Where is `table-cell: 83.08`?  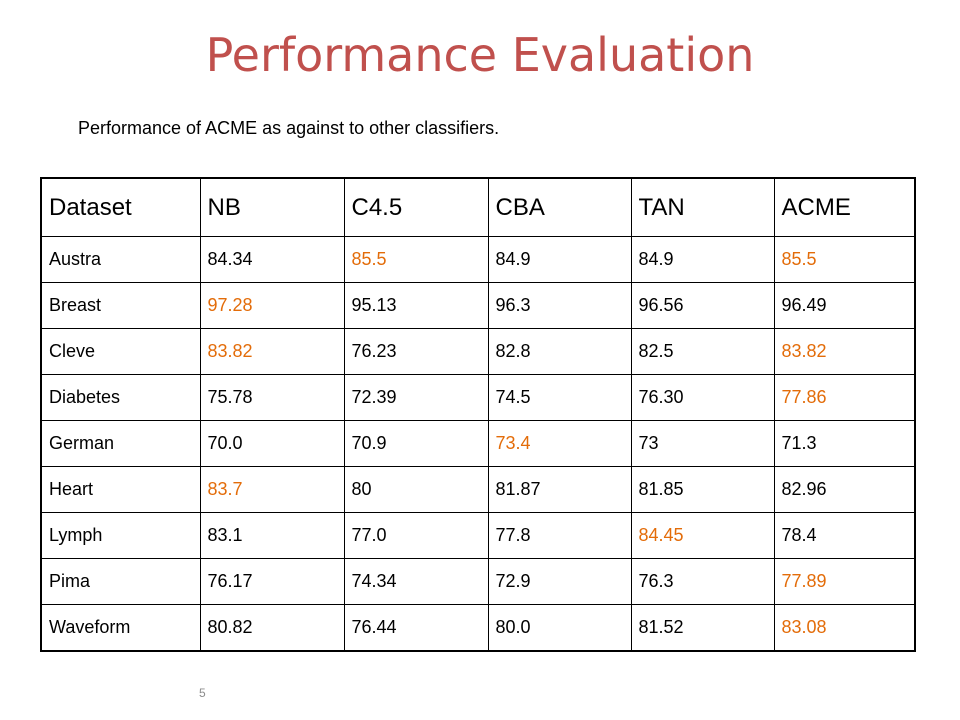 table-cell: 83.08 is located at coordinates (844, 628).